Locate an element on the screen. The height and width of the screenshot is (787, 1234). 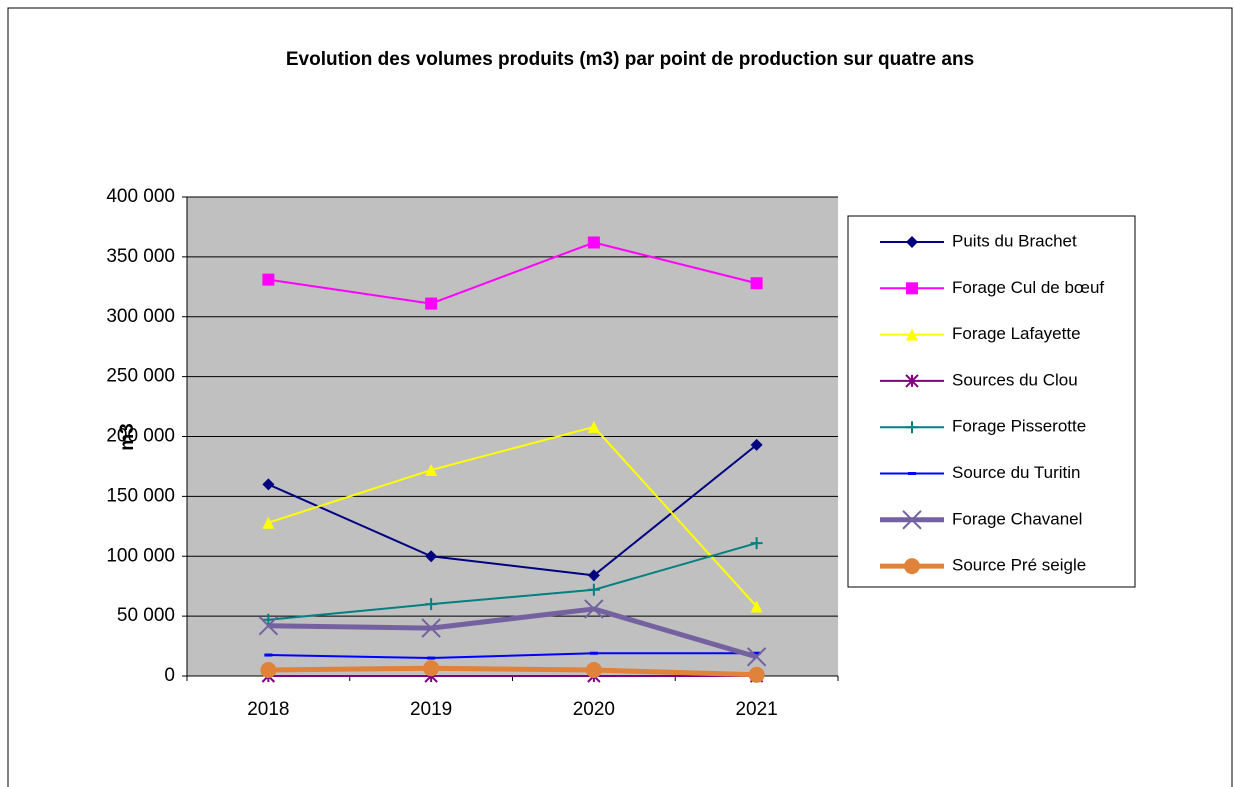
y-axis-label: m3 is located at coordinates (127, 436).